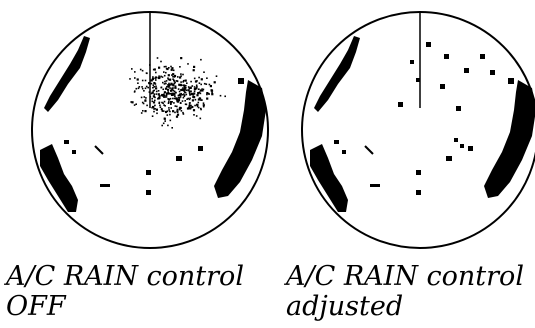 The height and width of the screenshot is (328, 535). Describe the element at coordinates (337, 74) in the screenshot. I see `coastline-top-left` at that location.